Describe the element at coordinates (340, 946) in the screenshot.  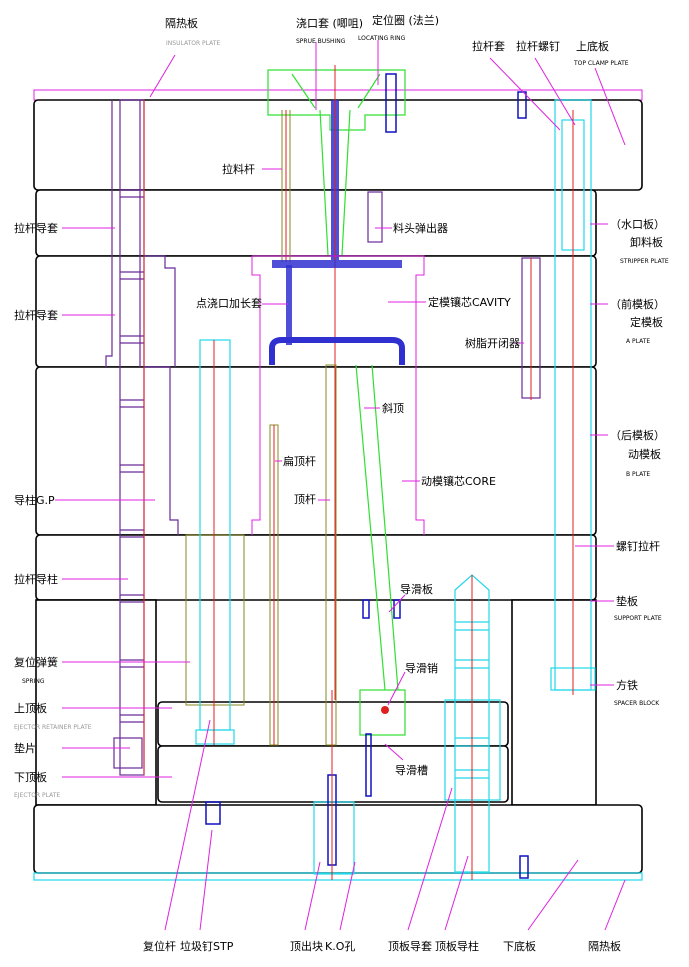
I see `label-ko-hole: K.O孔` at that location.